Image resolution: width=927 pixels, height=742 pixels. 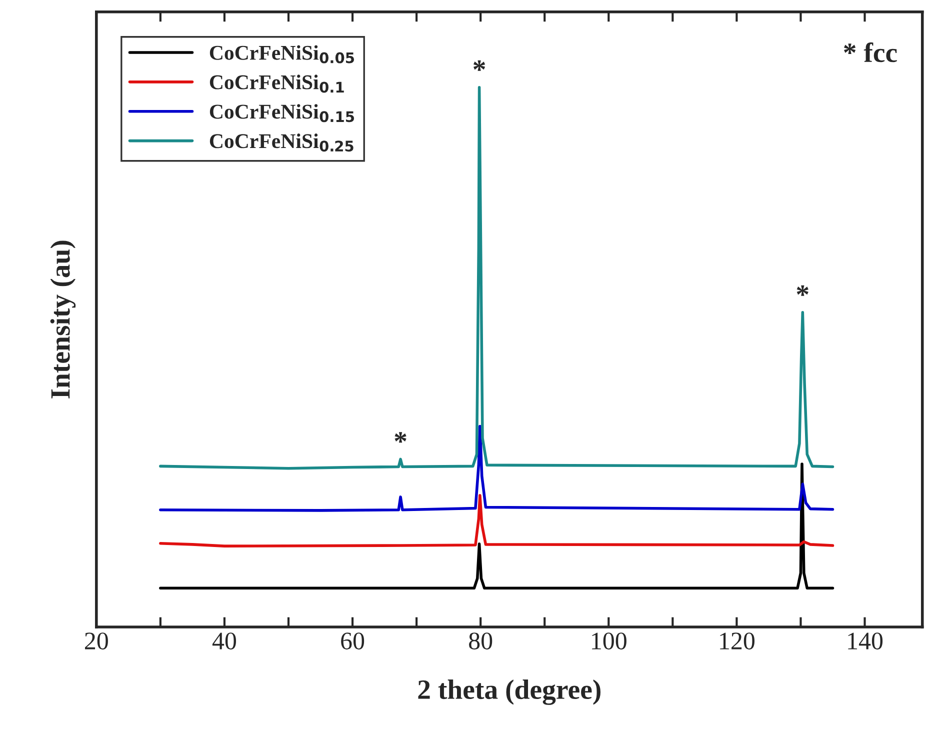 What do you see at coordinates (277, 83) in the screenshot?
I see `legend-label: CoCrFeNiSi$_{0.1}$` at bounding box center [277, 83].